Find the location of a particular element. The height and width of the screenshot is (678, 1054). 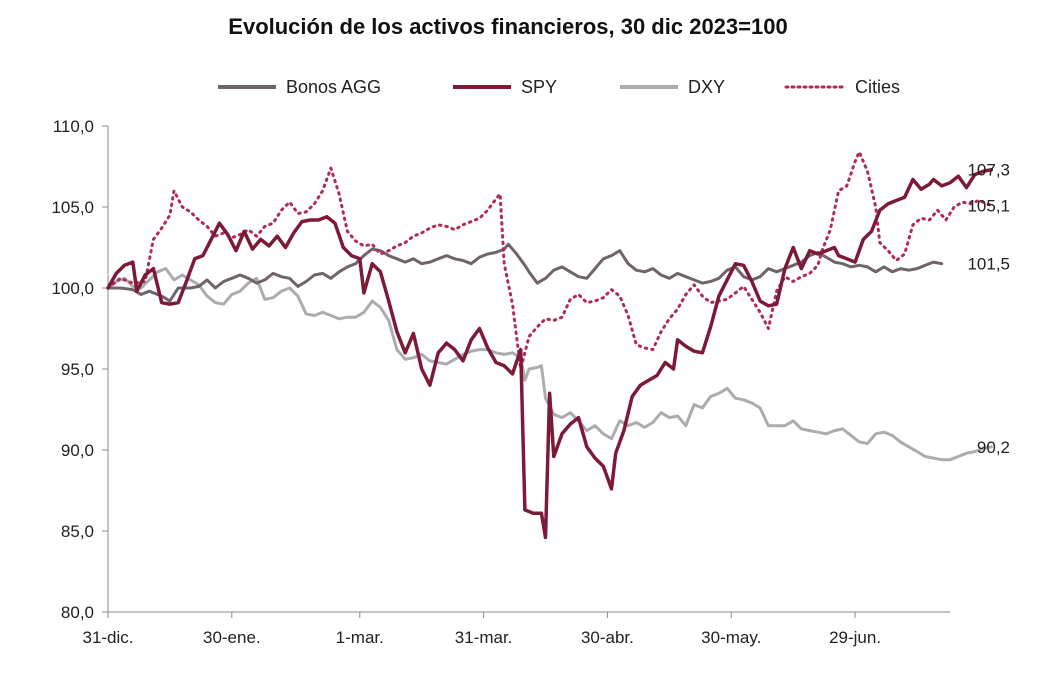

end-label-bonos-agg: 101,5 is located at coordinates (988, 264).